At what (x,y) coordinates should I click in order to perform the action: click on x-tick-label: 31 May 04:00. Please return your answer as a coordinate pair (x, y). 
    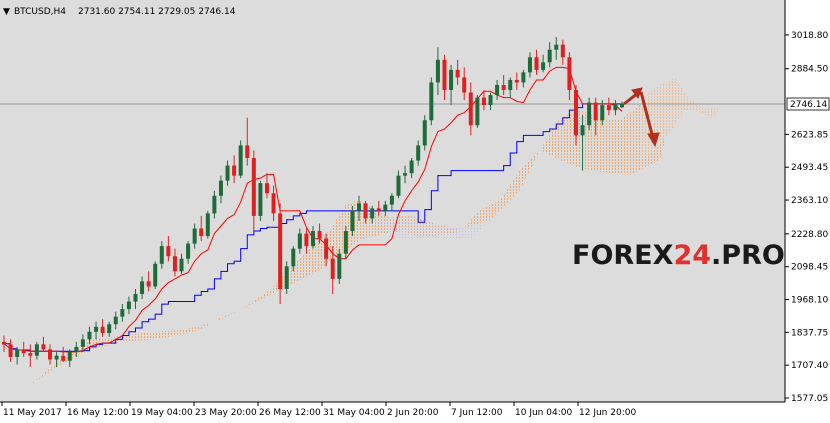
    Looking at the image, I should click on (354, 413).